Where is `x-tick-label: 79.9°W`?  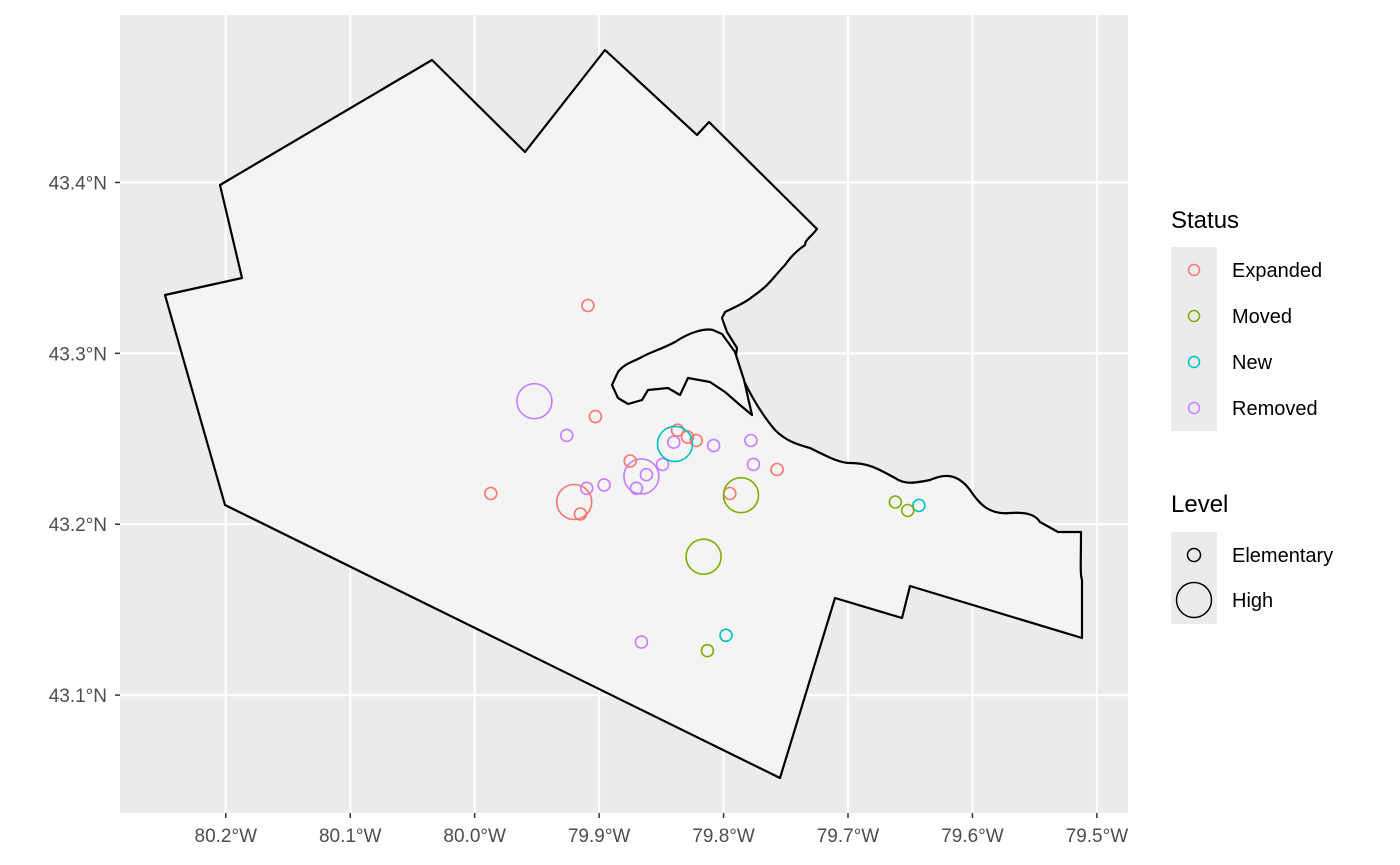
x-tick-label: 79.9°W is located at coordinates (599, 836).